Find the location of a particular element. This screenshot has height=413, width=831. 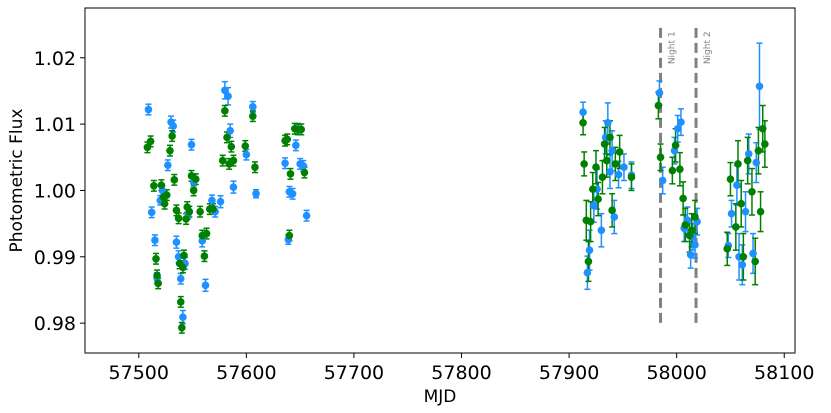

night-label: Night 2 is located at coordinates (708, 47).